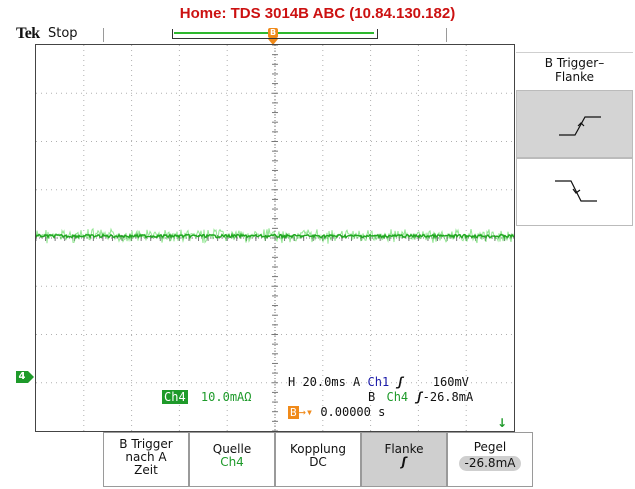  I want to click on menu-label-pegel: Pegel, so click(490, 447).